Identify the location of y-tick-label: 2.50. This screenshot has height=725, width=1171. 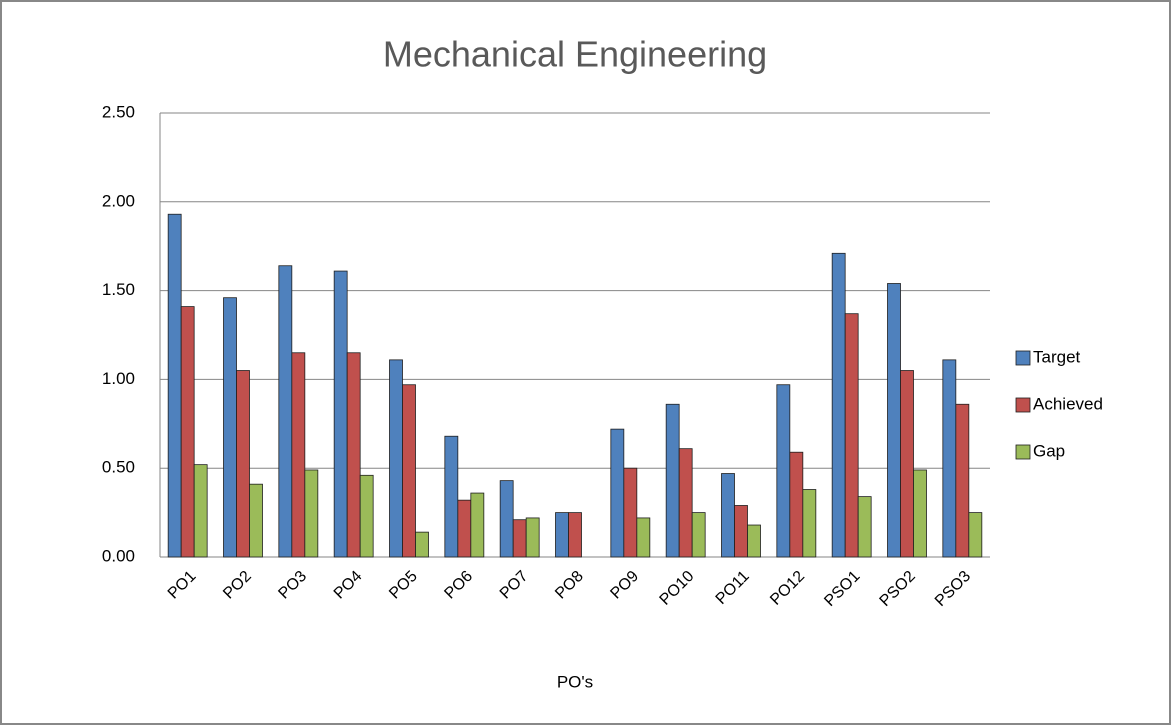
(118, 111).